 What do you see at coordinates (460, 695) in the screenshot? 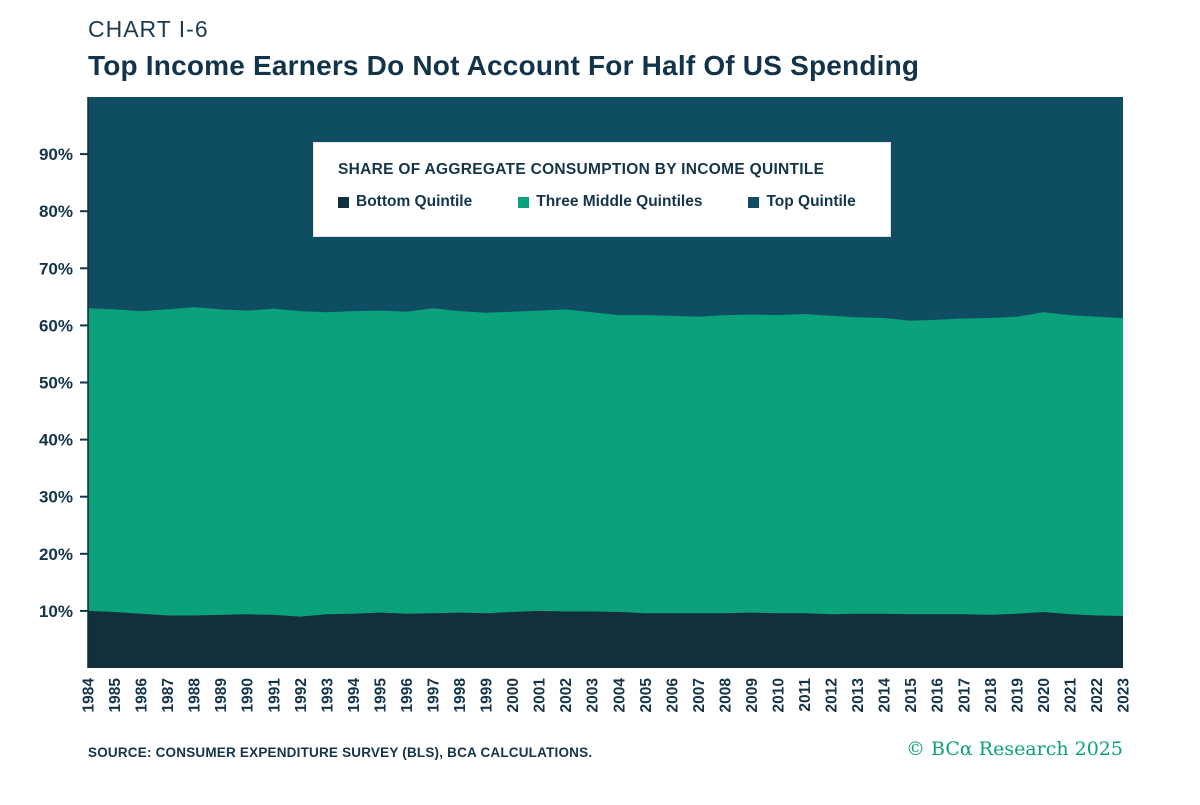
I see `x-axis-label: 1998` at bounding box center [460, 695].